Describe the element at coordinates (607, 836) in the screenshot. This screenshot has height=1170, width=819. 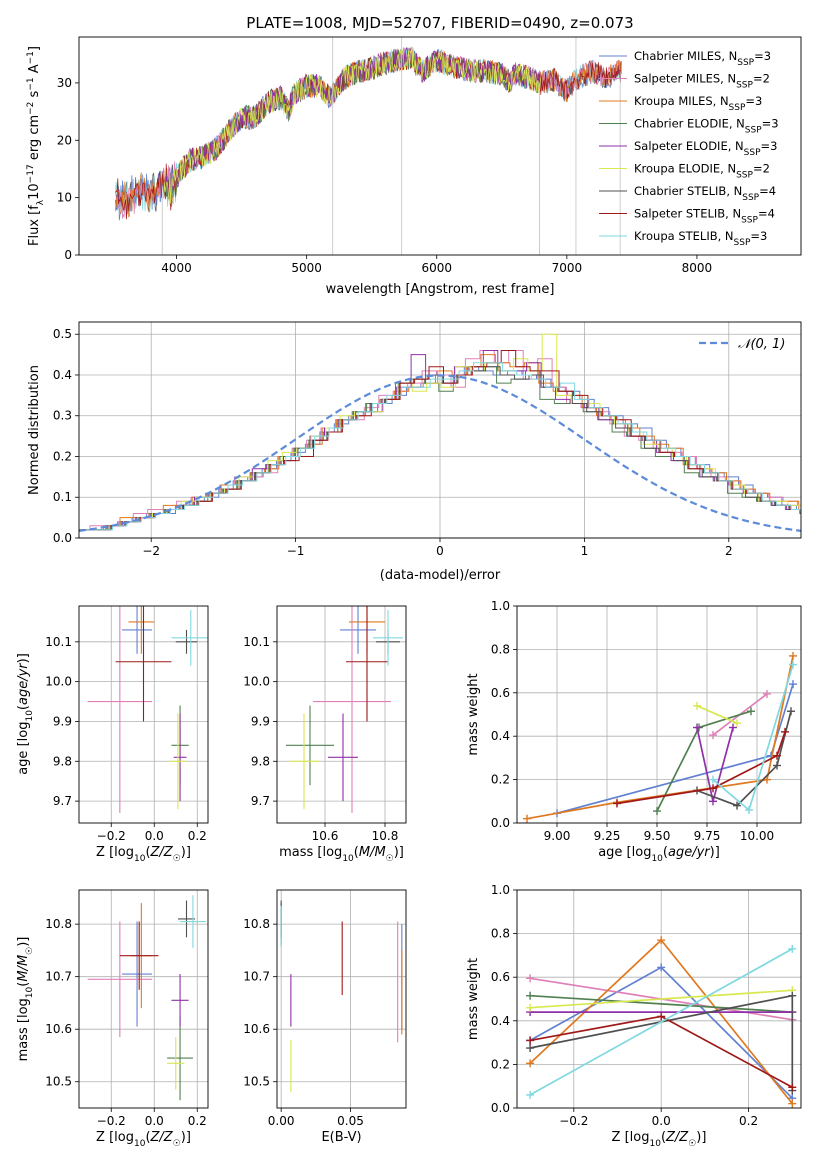
I see `x-tick-label: 9.25` at that location.